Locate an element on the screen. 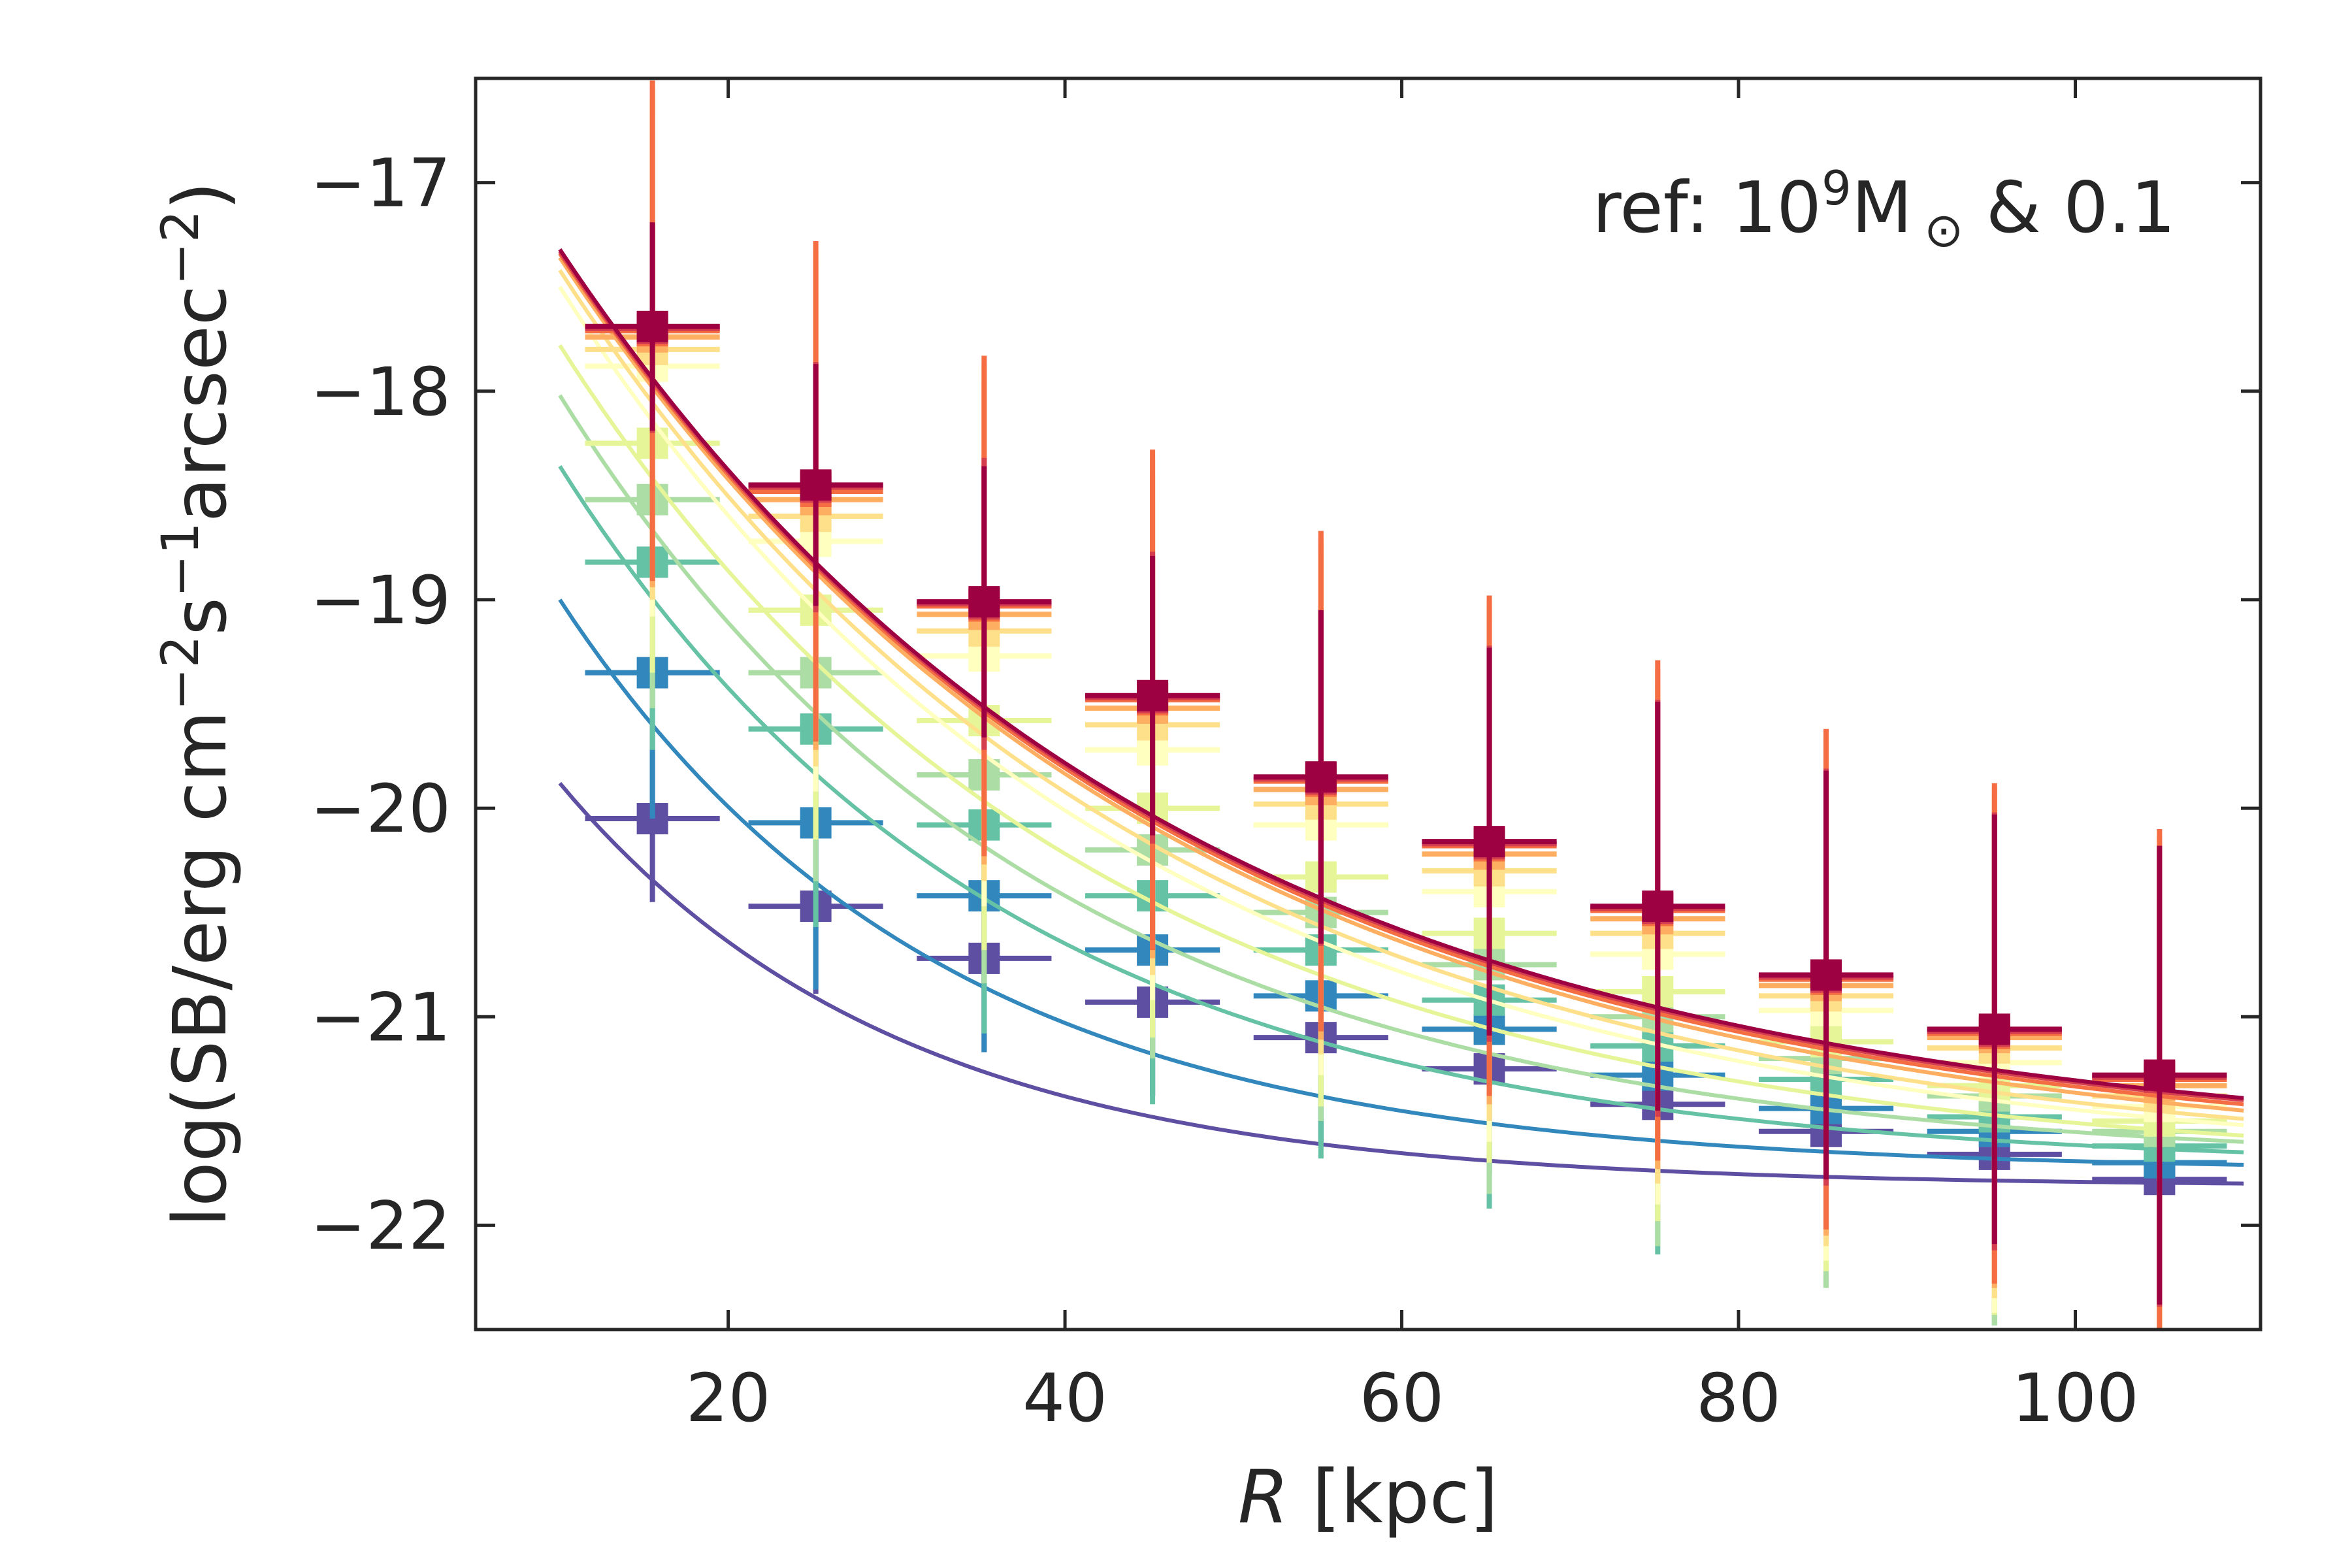  y-tick-label: −17 is located at coordinates (380, 184).